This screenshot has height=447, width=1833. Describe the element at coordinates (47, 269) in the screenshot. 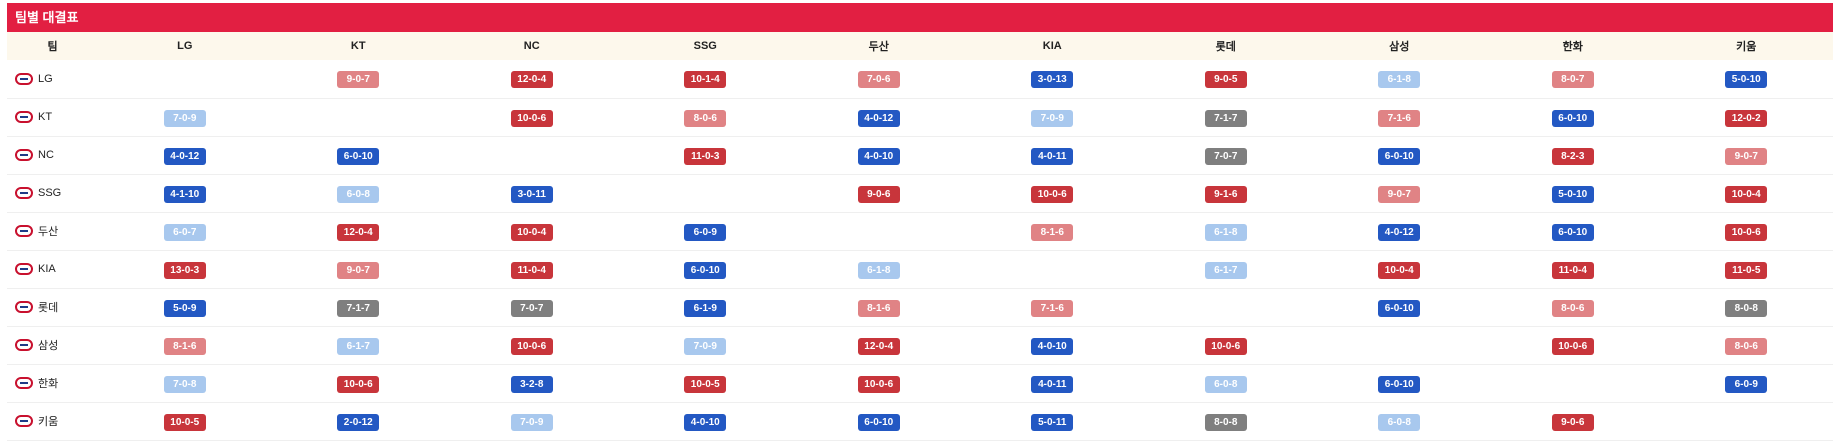

I see `team-name: KIA` at that location.